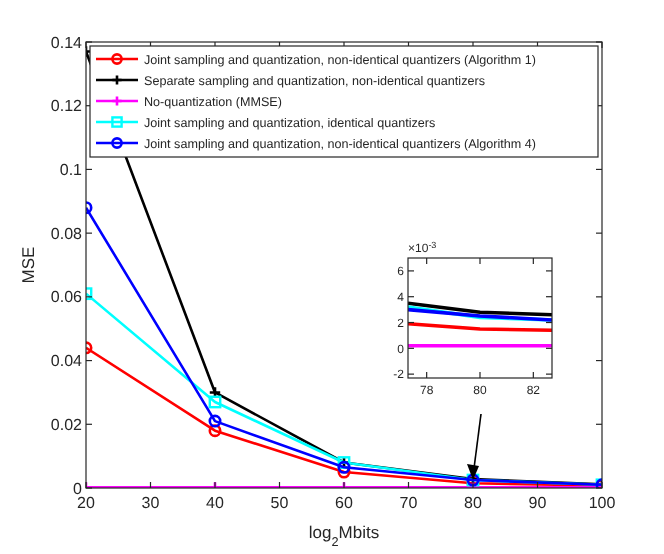  What do you see at coordinates (215, 503) in the screenshot?
I see `x-tick-label: 40` at bounding box center [215, 503].